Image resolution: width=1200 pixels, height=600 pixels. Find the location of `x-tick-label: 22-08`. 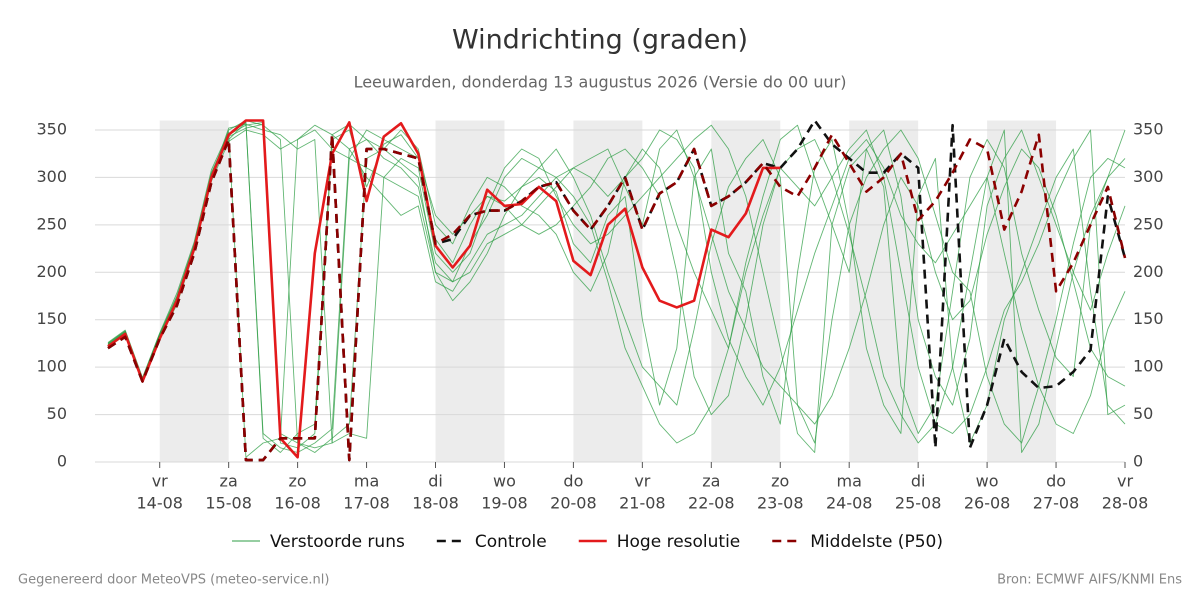

x-tick-label: 22-08 is located at coordinates (711, 503).